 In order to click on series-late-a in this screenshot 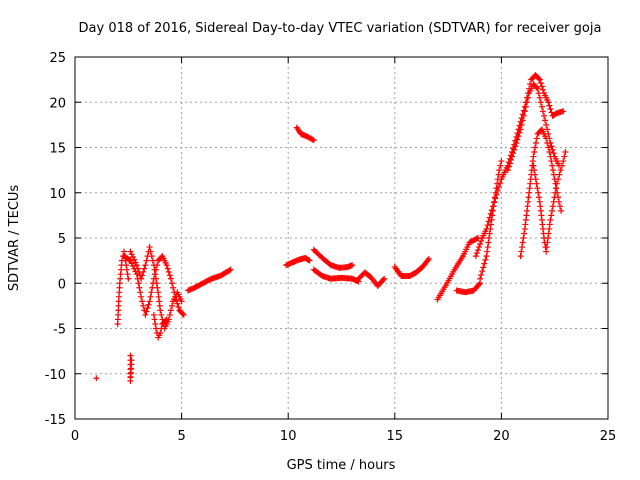, I will do `click(457, 269)`.